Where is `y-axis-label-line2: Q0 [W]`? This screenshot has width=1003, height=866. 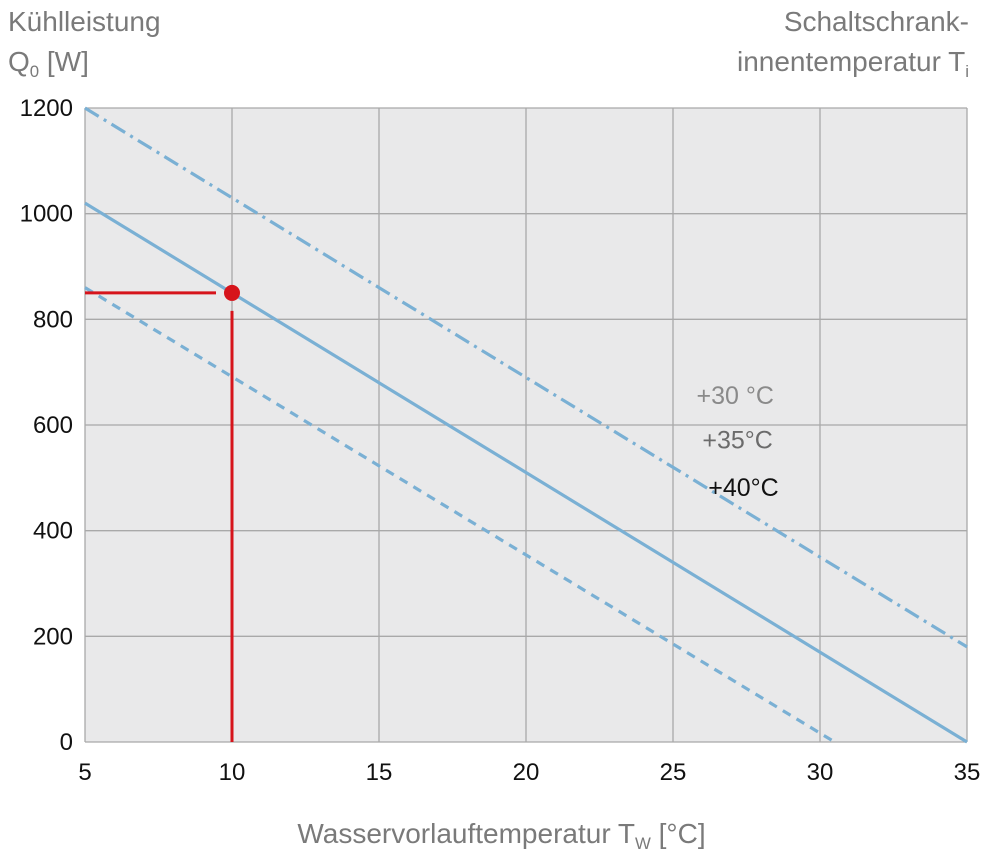
y-axis-label-line2: Q0 [W] is located at coordinates (48, 63).